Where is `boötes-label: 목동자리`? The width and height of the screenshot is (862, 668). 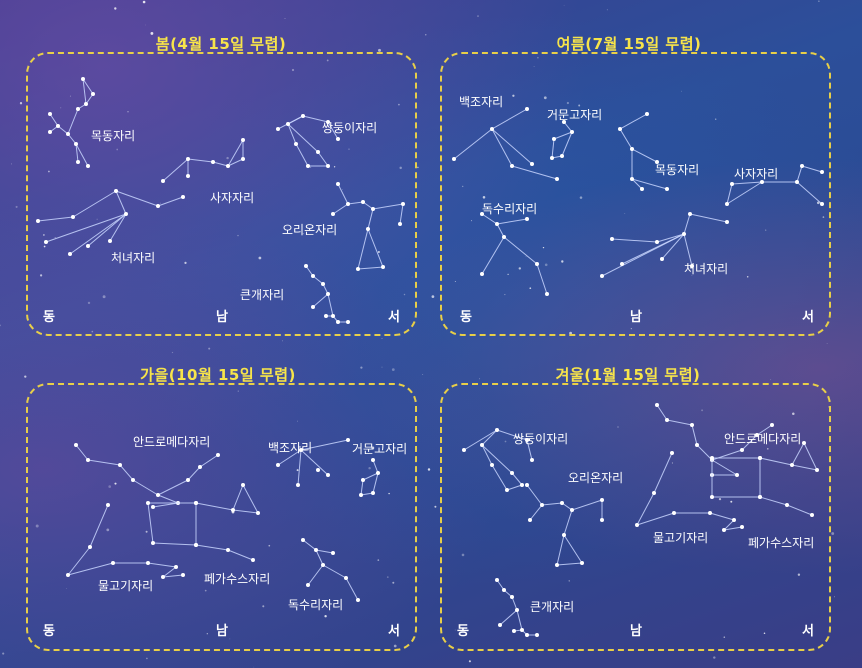
boötes-label: 목동자리 is located at coordinates (677, 170).